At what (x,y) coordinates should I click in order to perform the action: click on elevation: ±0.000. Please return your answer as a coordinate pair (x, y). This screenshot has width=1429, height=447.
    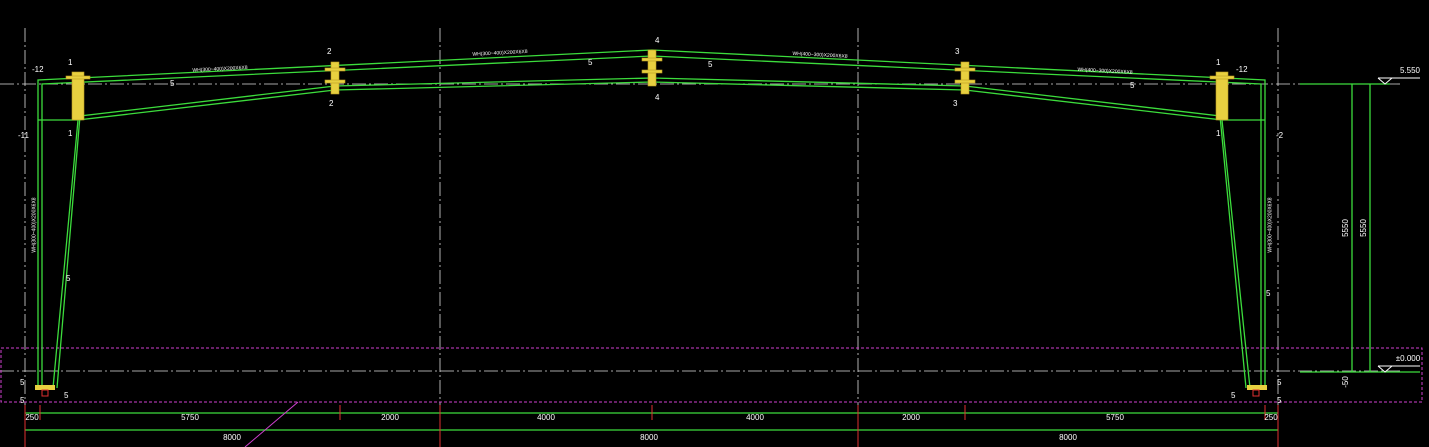
    Looking at the image, I should click on (1408, 358).